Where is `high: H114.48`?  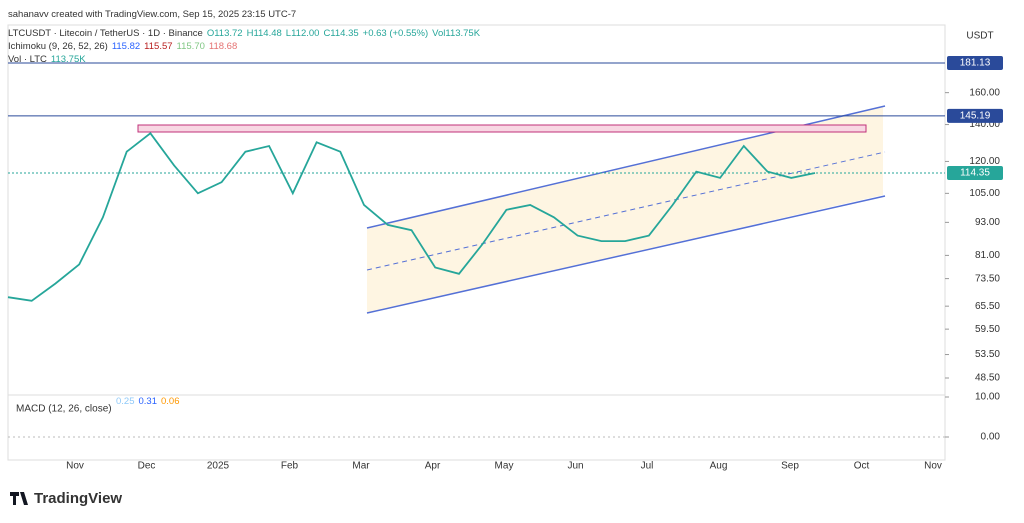
high: H114.48 is located at coordinates (264, 33).